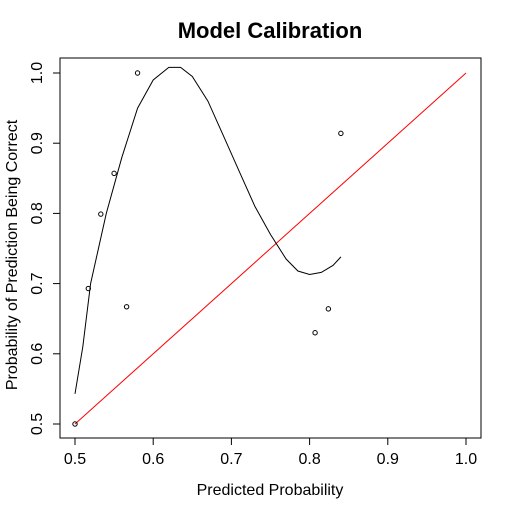 The height and width of the screenshot is (512, 512). What do you see at coordinates (37, 143) in the screenshot?
I see `y-tick-label: 0.9` at bounding box center [37, 143].